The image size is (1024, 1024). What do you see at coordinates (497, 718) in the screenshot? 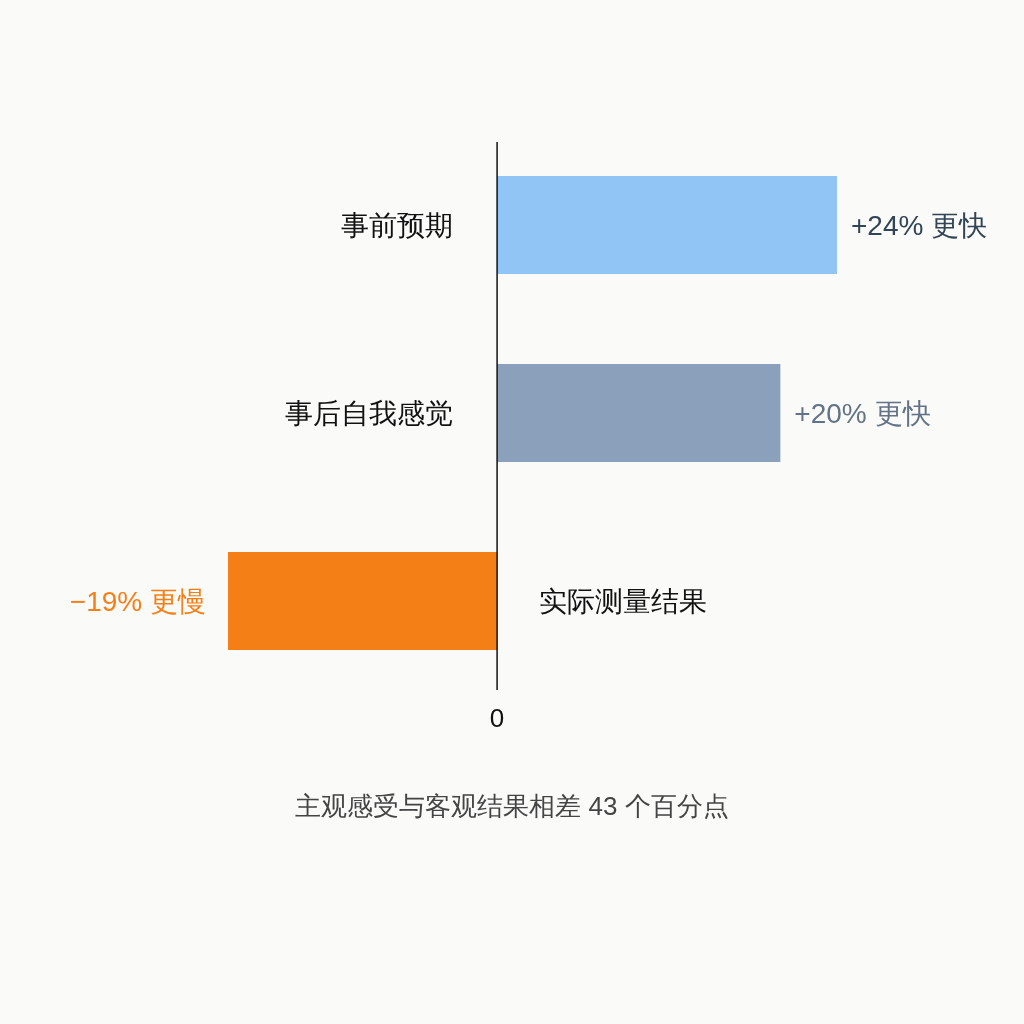
I see `text: 0` at bounding box center [497, 718].